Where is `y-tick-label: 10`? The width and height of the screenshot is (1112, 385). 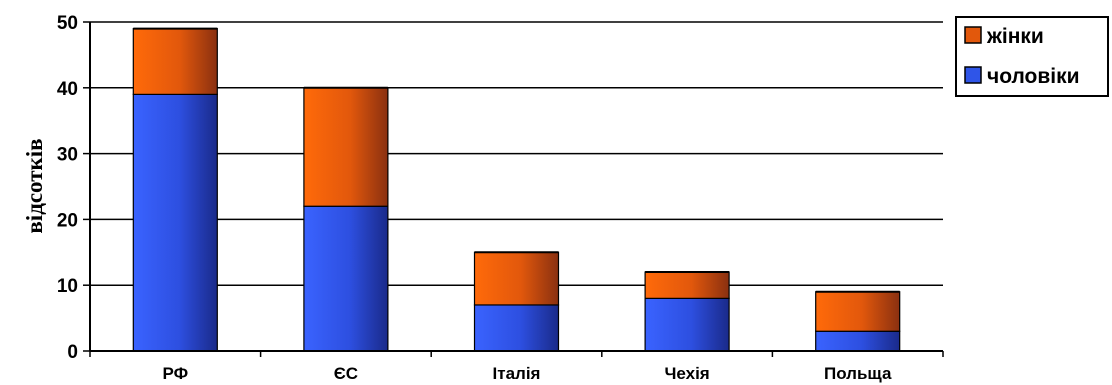 y-tick-label: 10 is located at coordinates (67, 286).